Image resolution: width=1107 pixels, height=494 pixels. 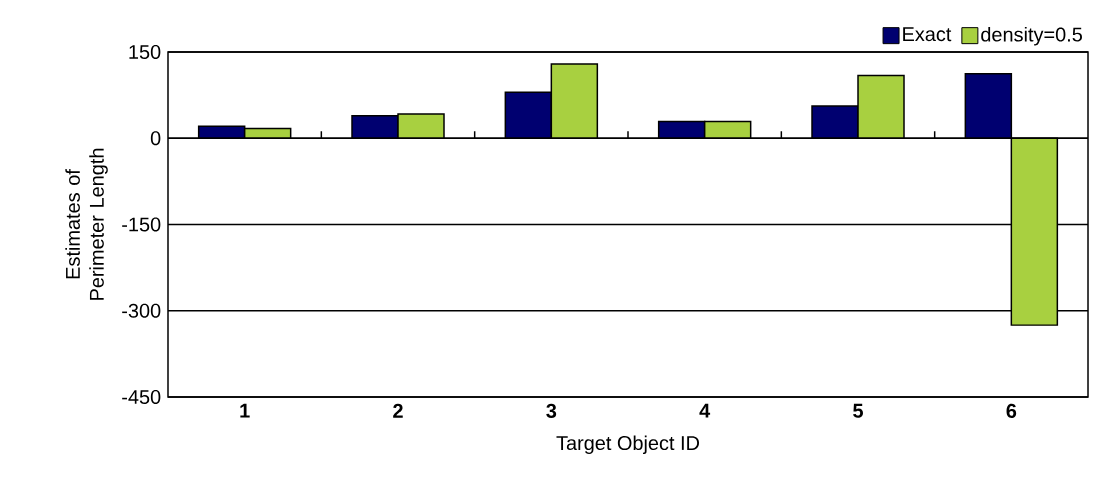 What do you see at coordinates (141, 310) in the screenshot?
I see `y-tick-label: -300` at bounding box center [141, 310].